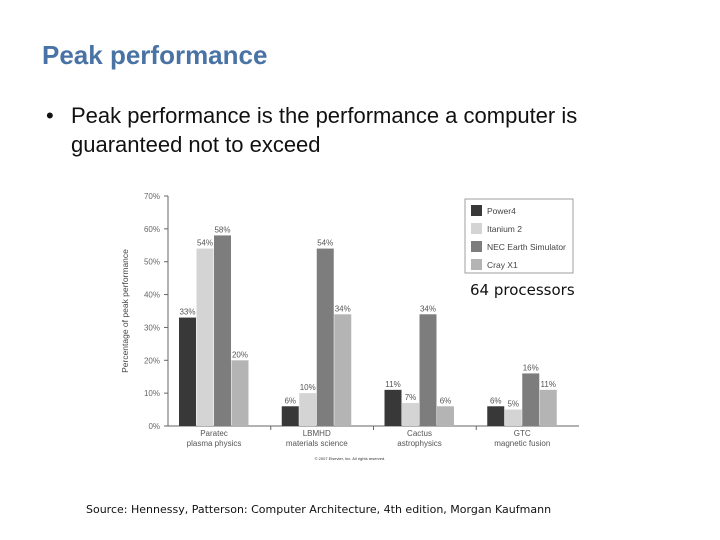 This screenshot has width=720, height=540. What do you see at coordinates (152, 393) in the screenshot?
I see `y-tick-label: 10%` at bounding box center [152, 393].